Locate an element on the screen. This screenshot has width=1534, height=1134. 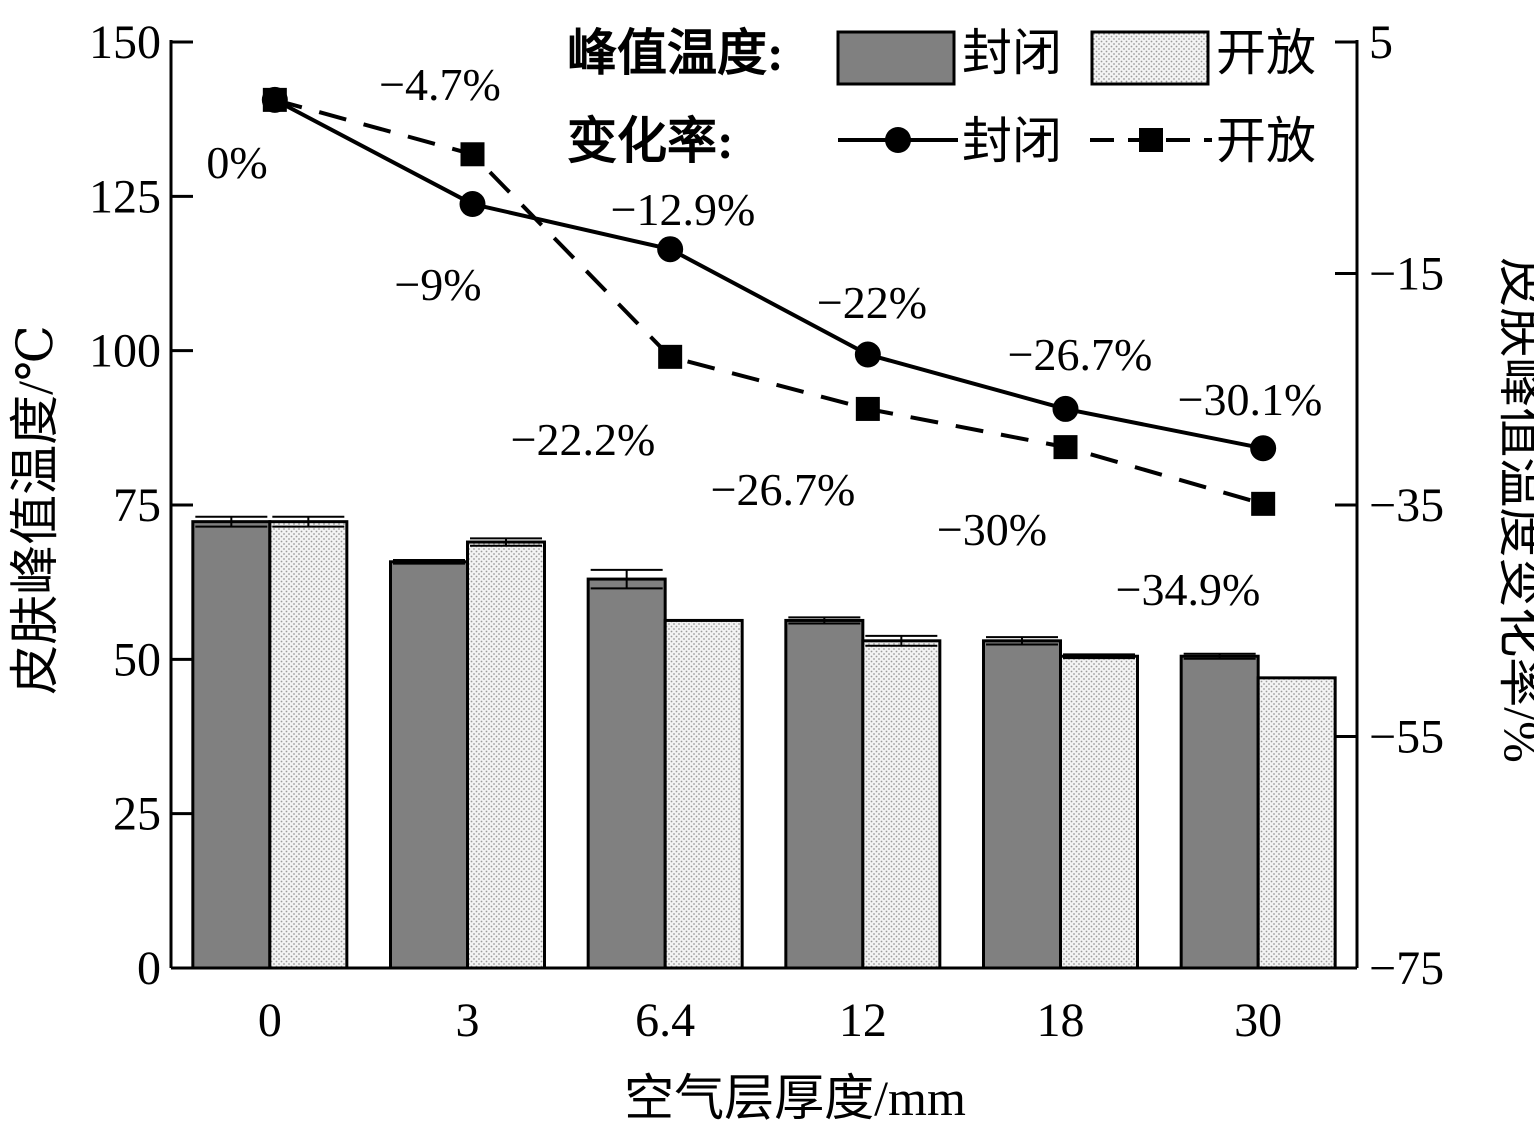
data-label-open-5: −34.9% is located at coordinates (1188, 589).